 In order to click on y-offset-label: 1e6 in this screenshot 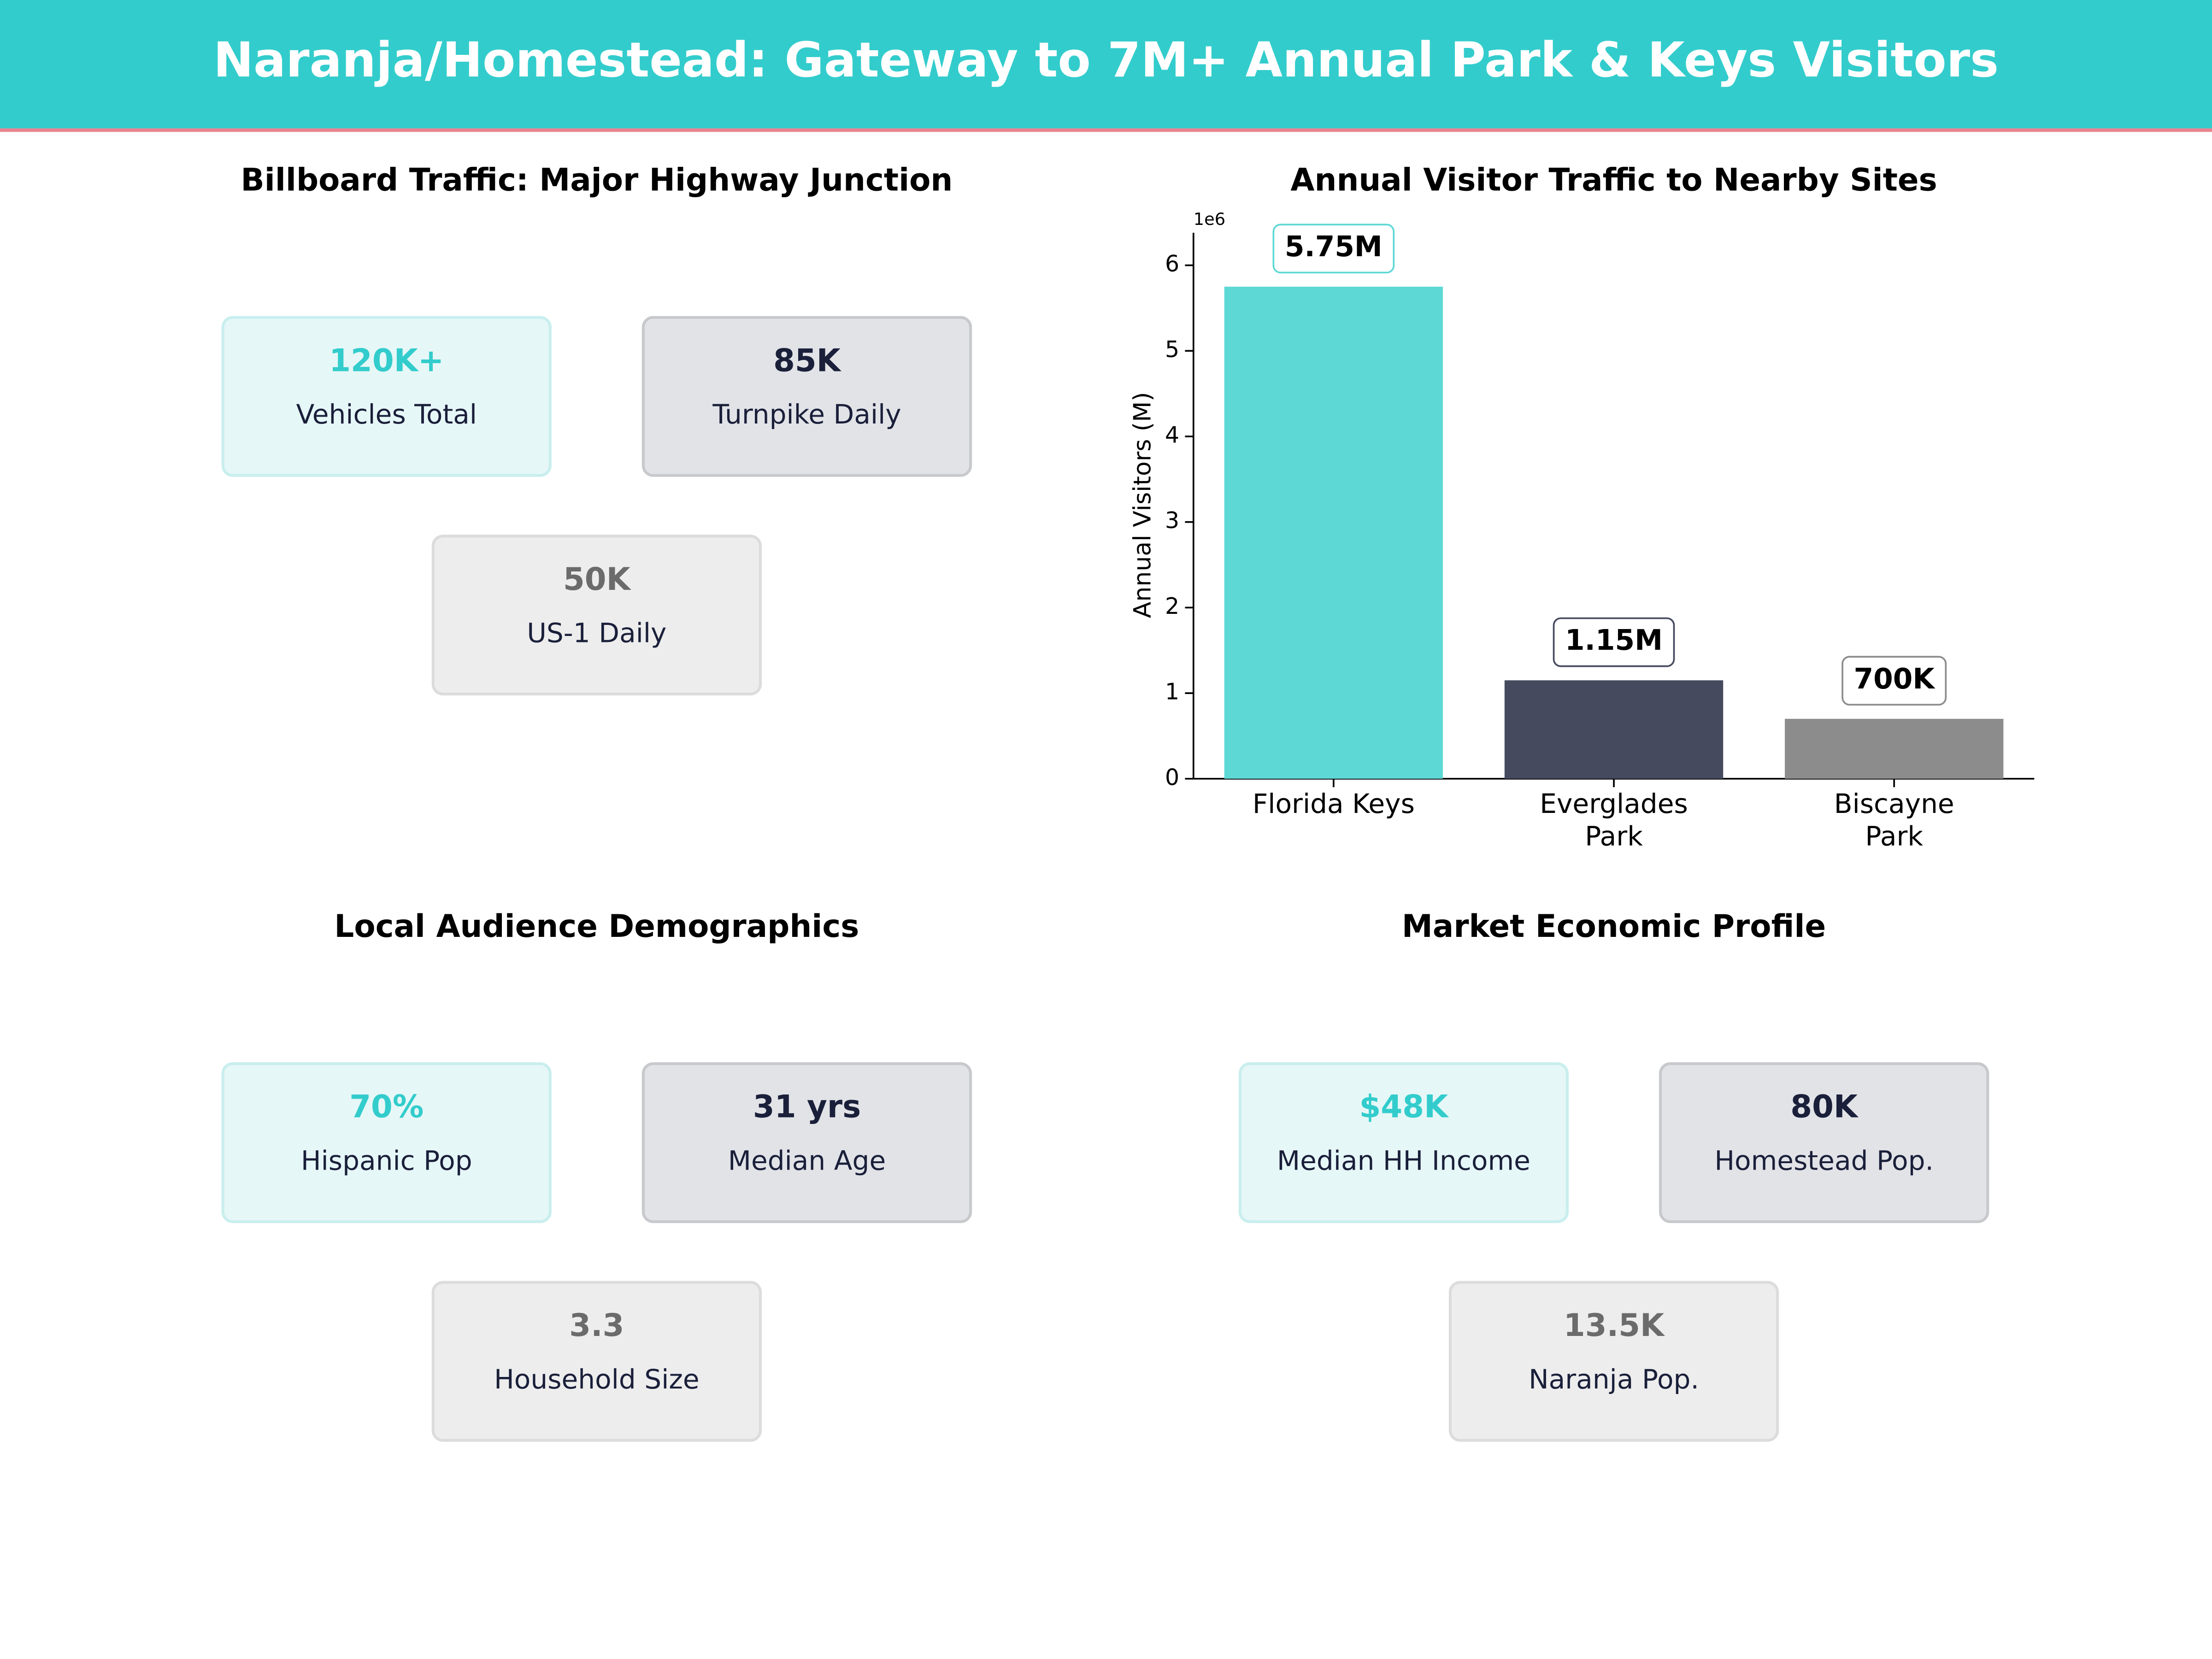, I will do `click(1209, 219)`.